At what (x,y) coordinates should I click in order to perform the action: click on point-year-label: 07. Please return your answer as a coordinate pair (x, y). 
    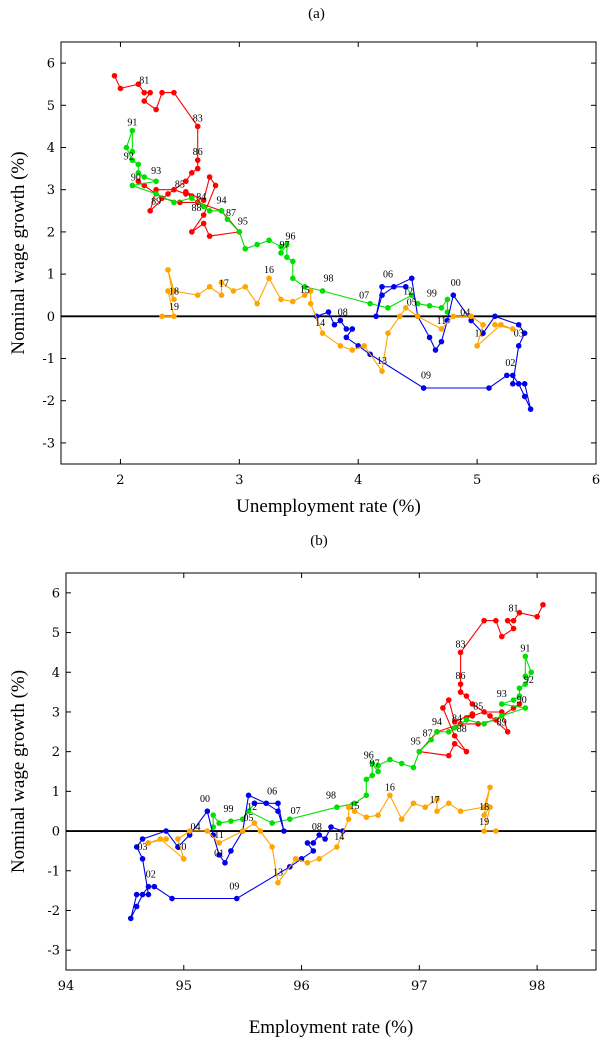
    Looking at the image, I should click on (364, 296).